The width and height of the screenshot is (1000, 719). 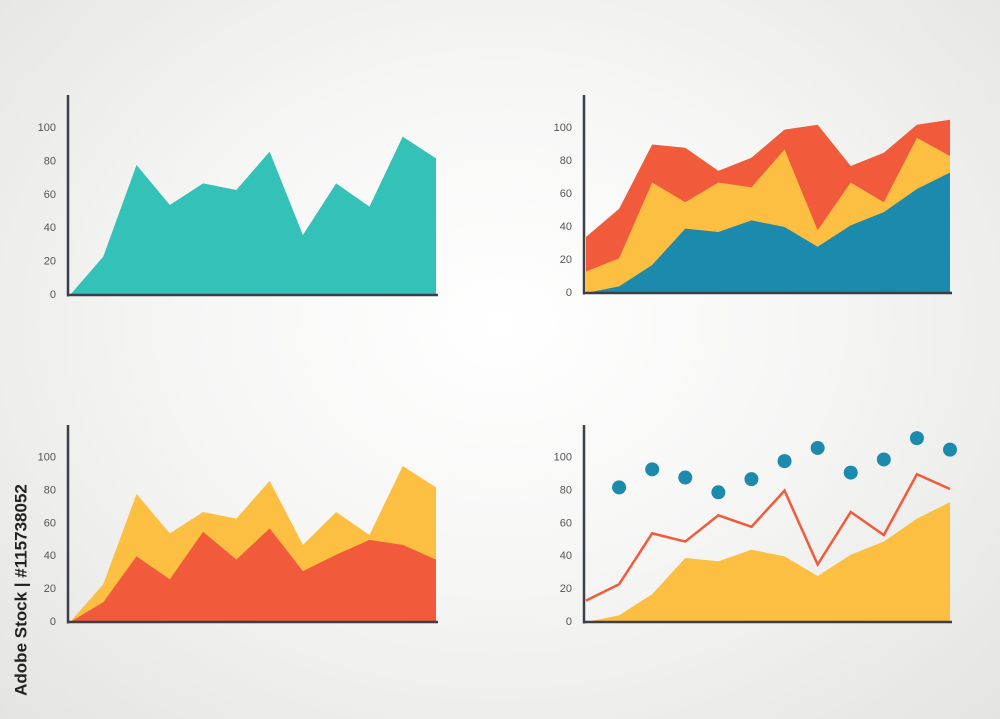 I want to click on watermark: Adobe Stock | #115738052, so click(x=20, y=590).